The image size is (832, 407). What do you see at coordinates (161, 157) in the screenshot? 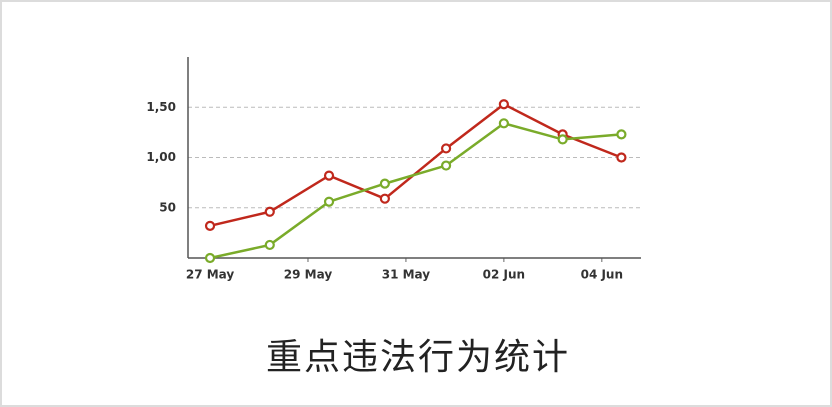
I see `y-tick-label: 1,00` at bounding box center [161, 157].